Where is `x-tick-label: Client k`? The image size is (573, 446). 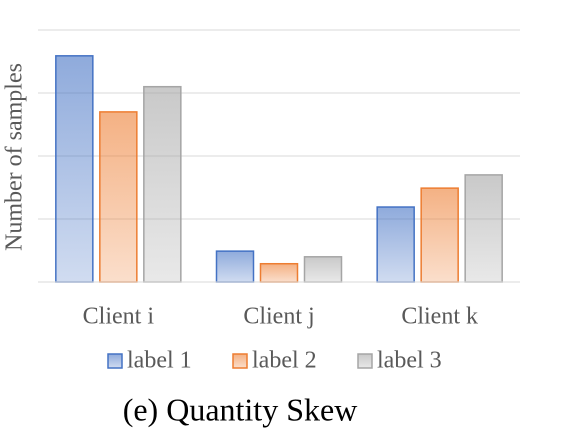 x-tick-label: Client k is located at coordinates (439, 317).